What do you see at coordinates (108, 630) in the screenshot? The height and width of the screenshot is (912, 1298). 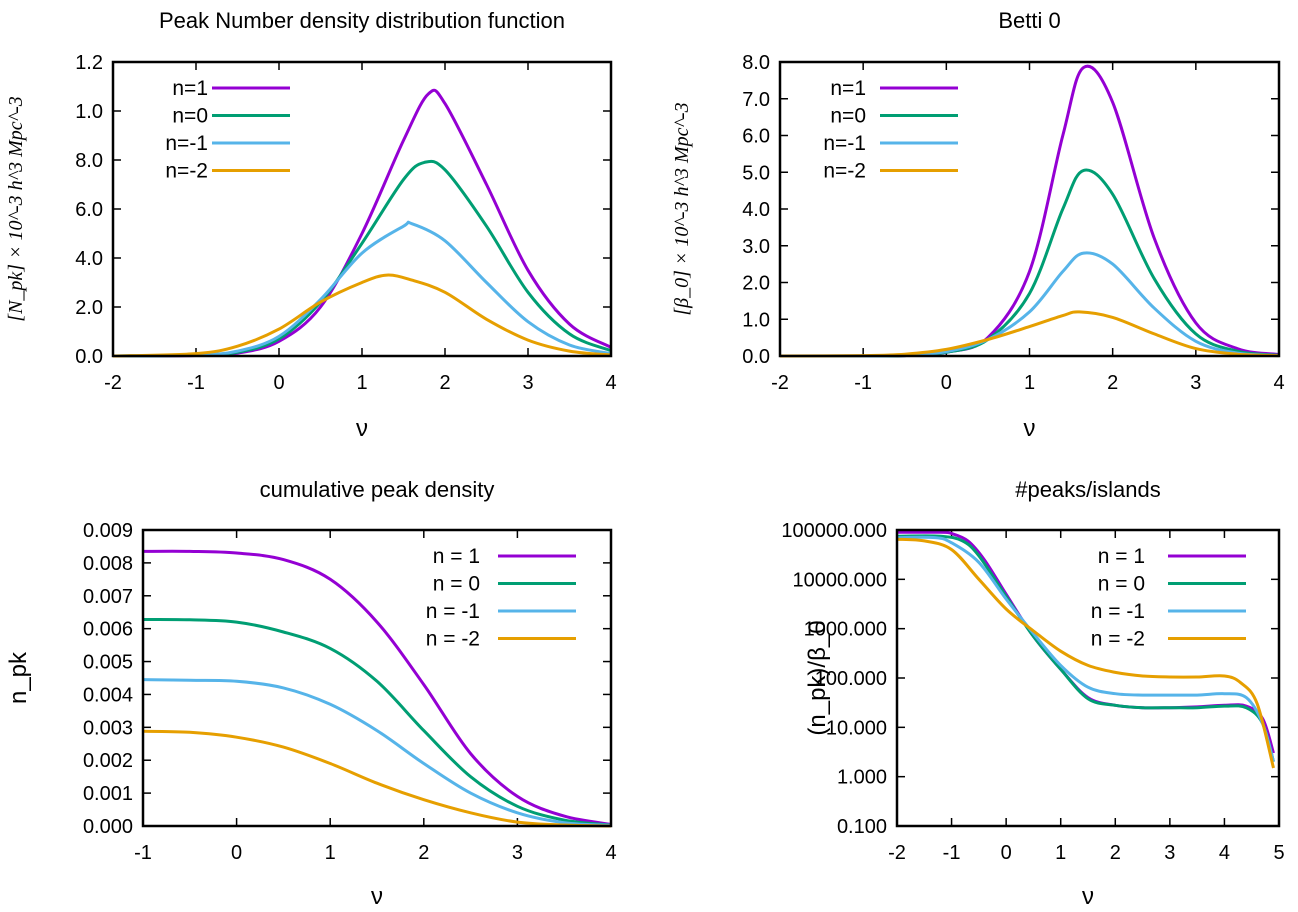 I see `y-tick-label: 0.006` at bounding box center [108, 630].